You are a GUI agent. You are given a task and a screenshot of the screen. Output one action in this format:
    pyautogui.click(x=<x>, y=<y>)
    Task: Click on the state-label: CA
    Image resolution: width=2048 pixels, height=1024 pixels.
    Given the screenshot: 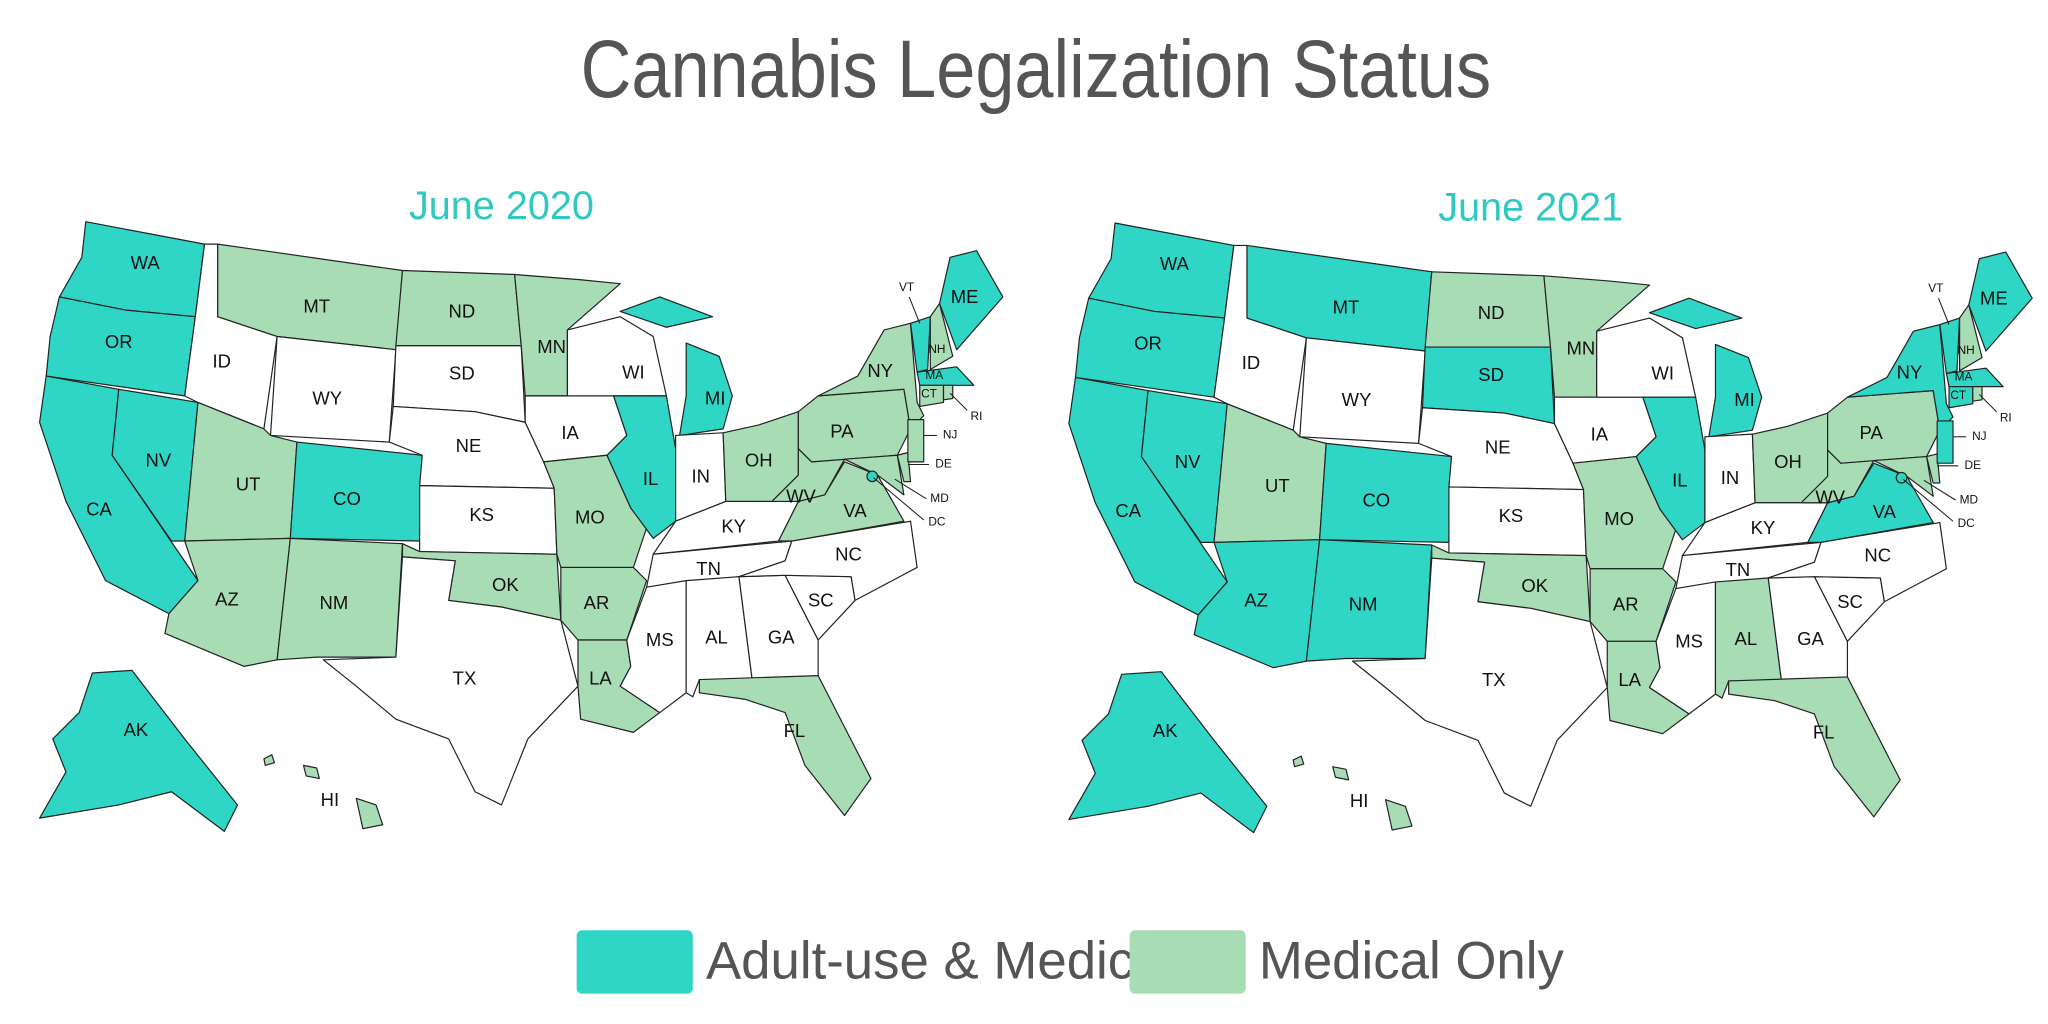 What is the action you would take?
    pyautogui.click(x=1128, y=510)
    